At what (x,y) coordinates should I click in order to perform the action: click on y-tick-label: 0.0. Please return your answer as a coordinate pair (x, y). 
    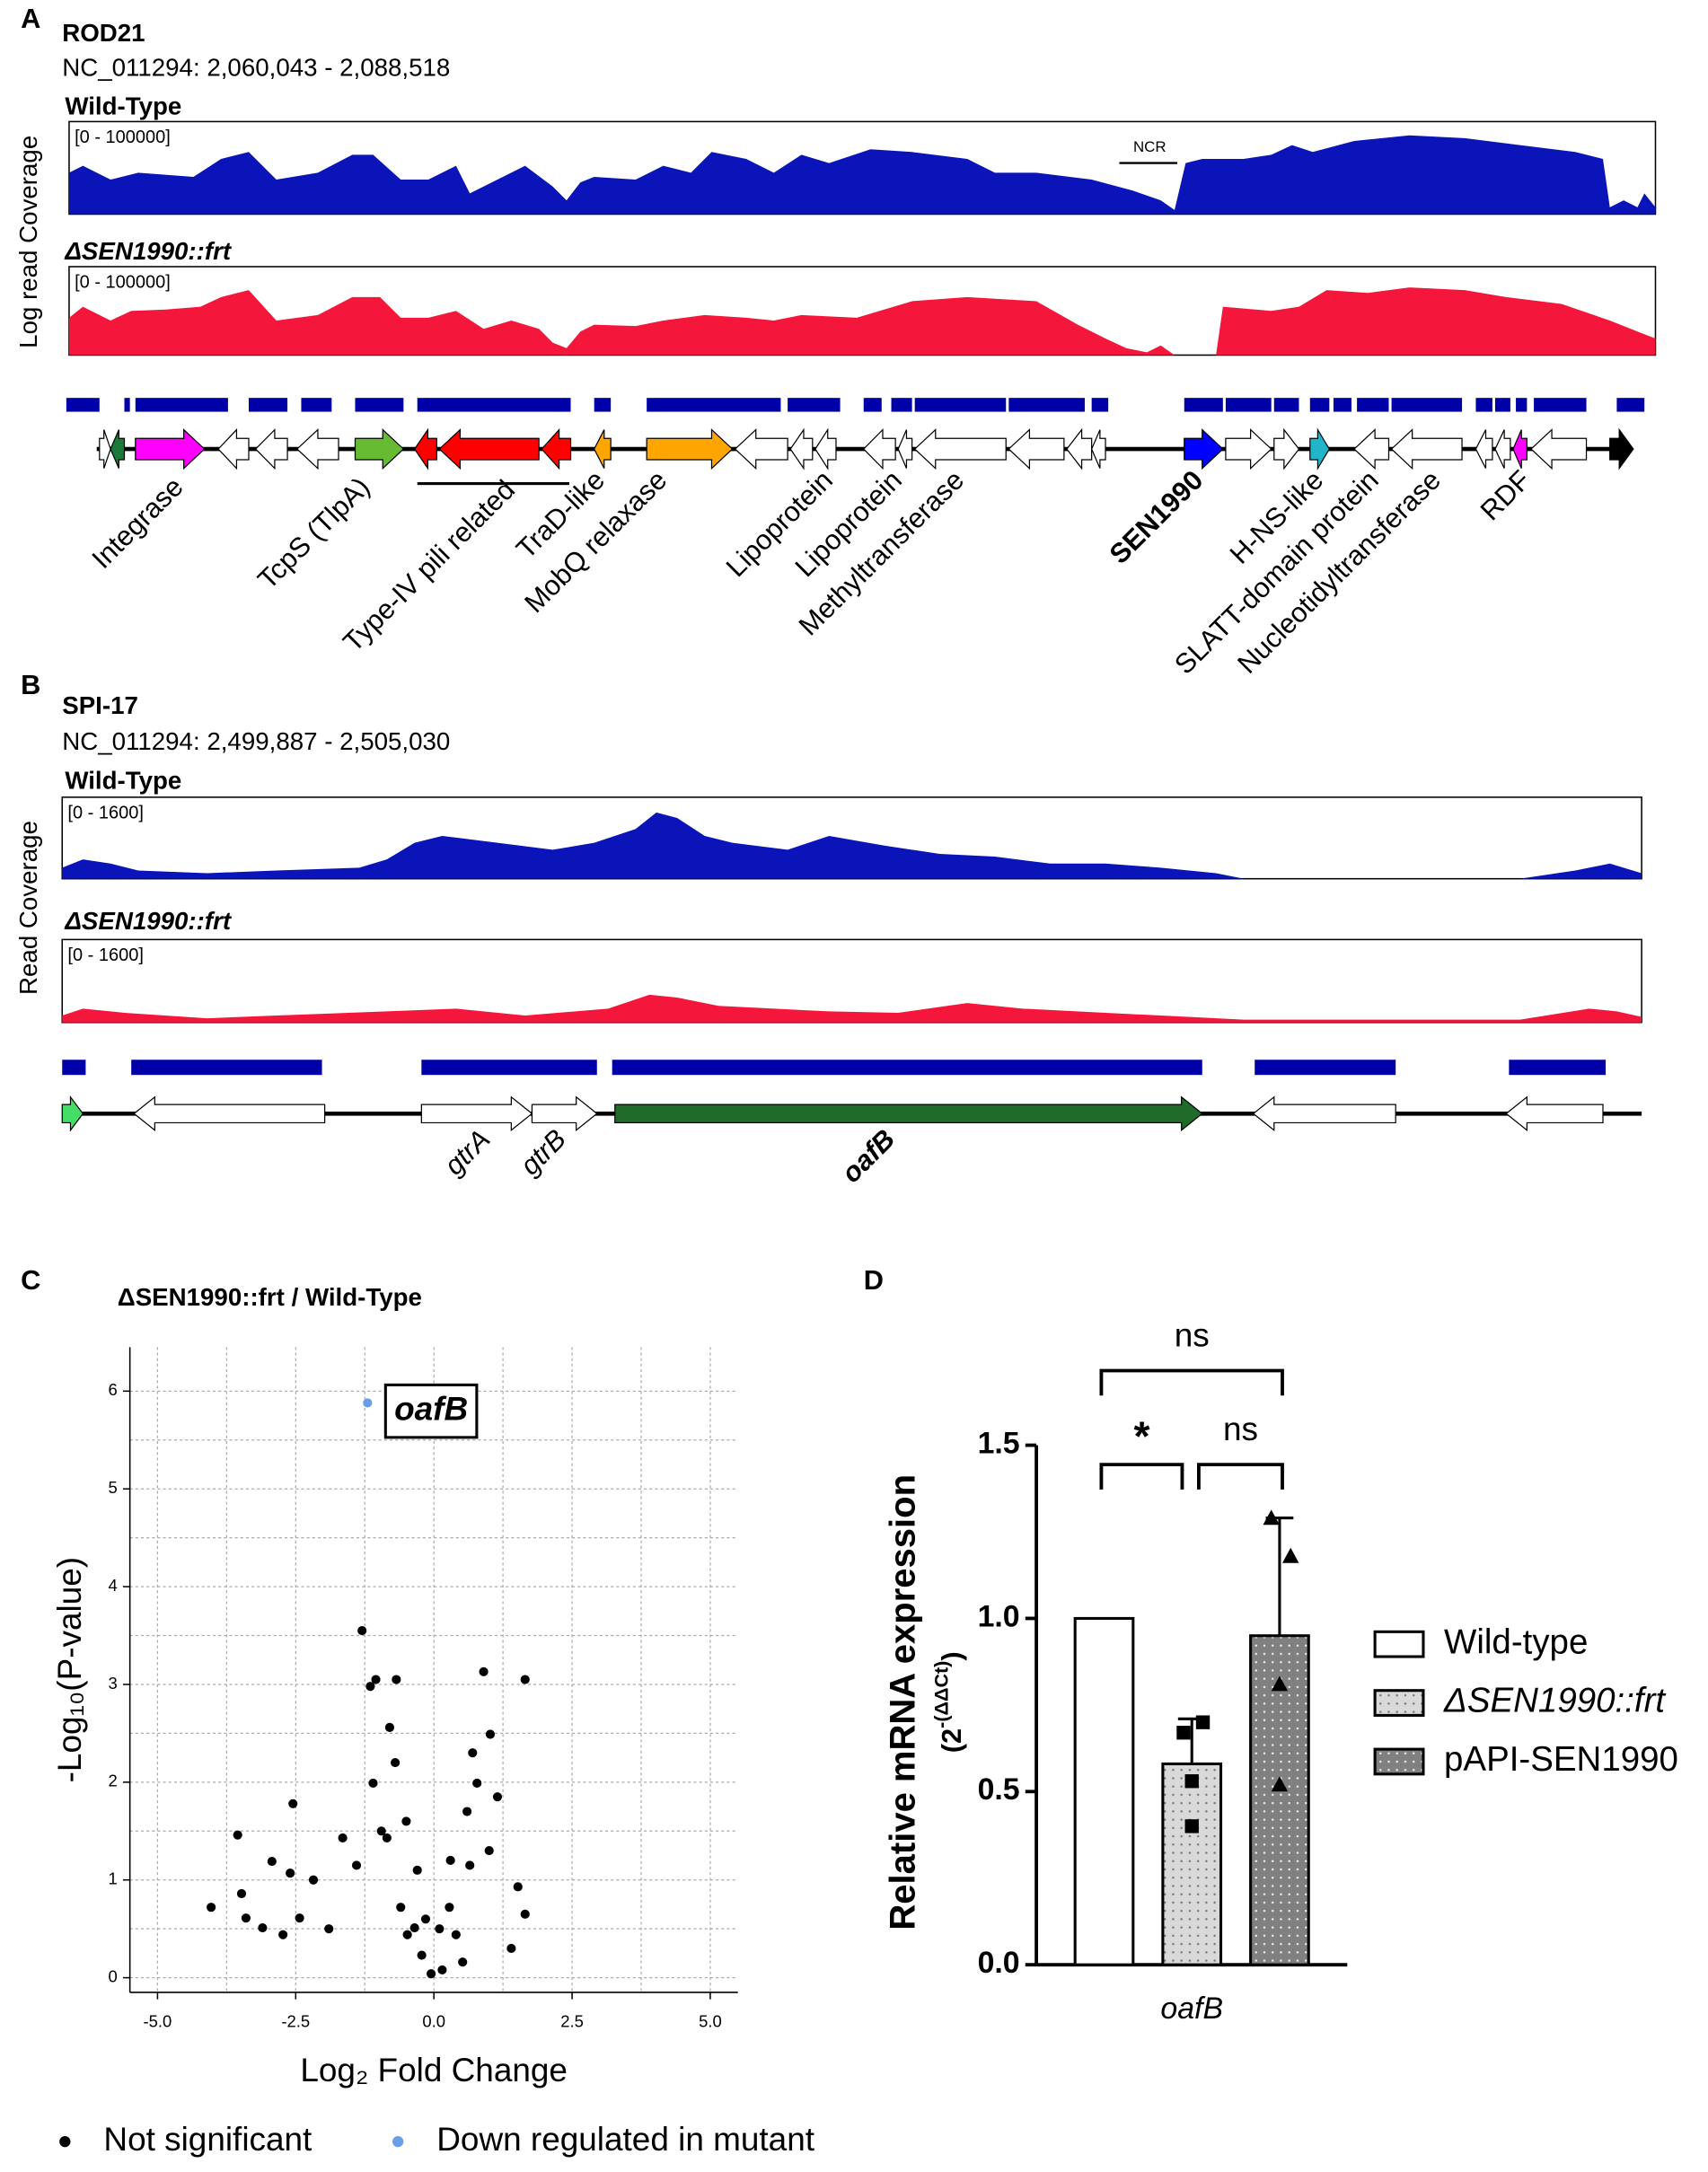
    Looking at the image, I should click on (999, 1963).